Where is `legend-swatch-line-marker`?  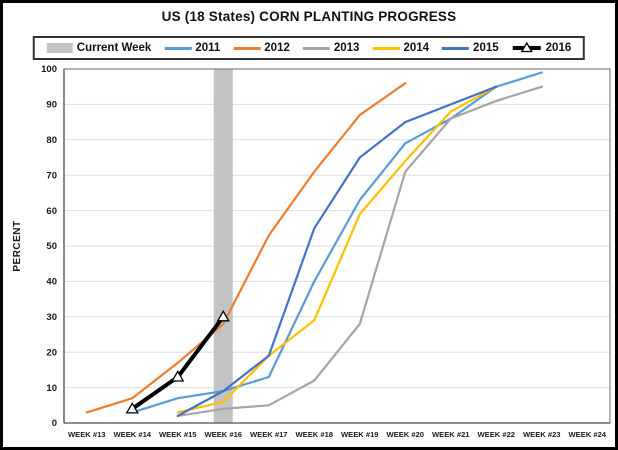 legend-swatch-line-marker is located at coordinates (526, 47).